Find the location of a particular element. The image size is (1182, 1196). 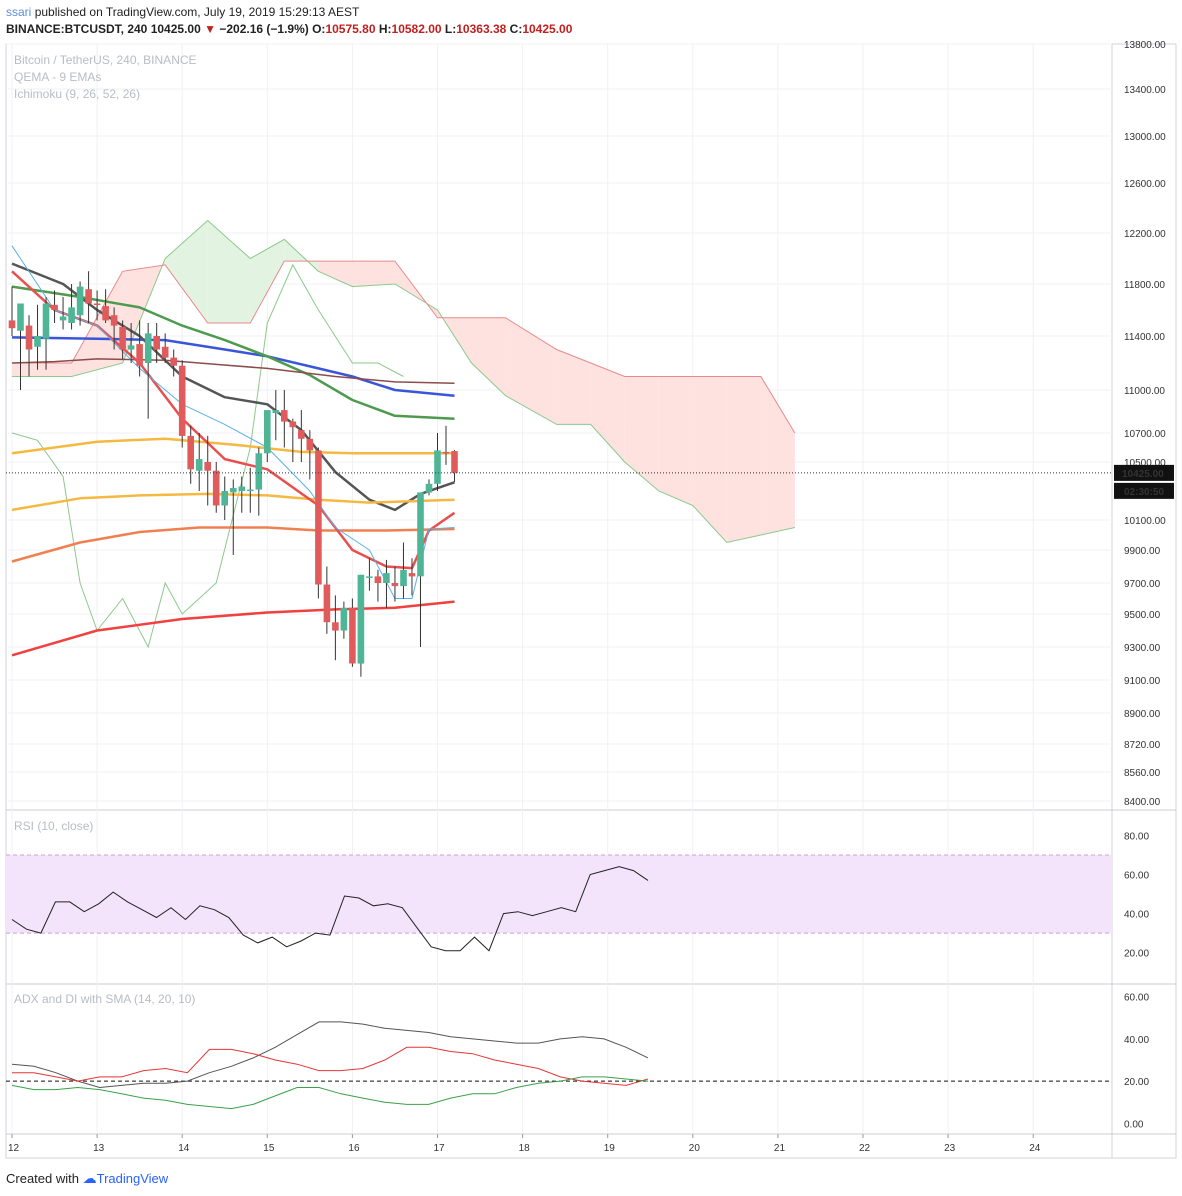

close-label: C: is located at coordinates (516, 29).